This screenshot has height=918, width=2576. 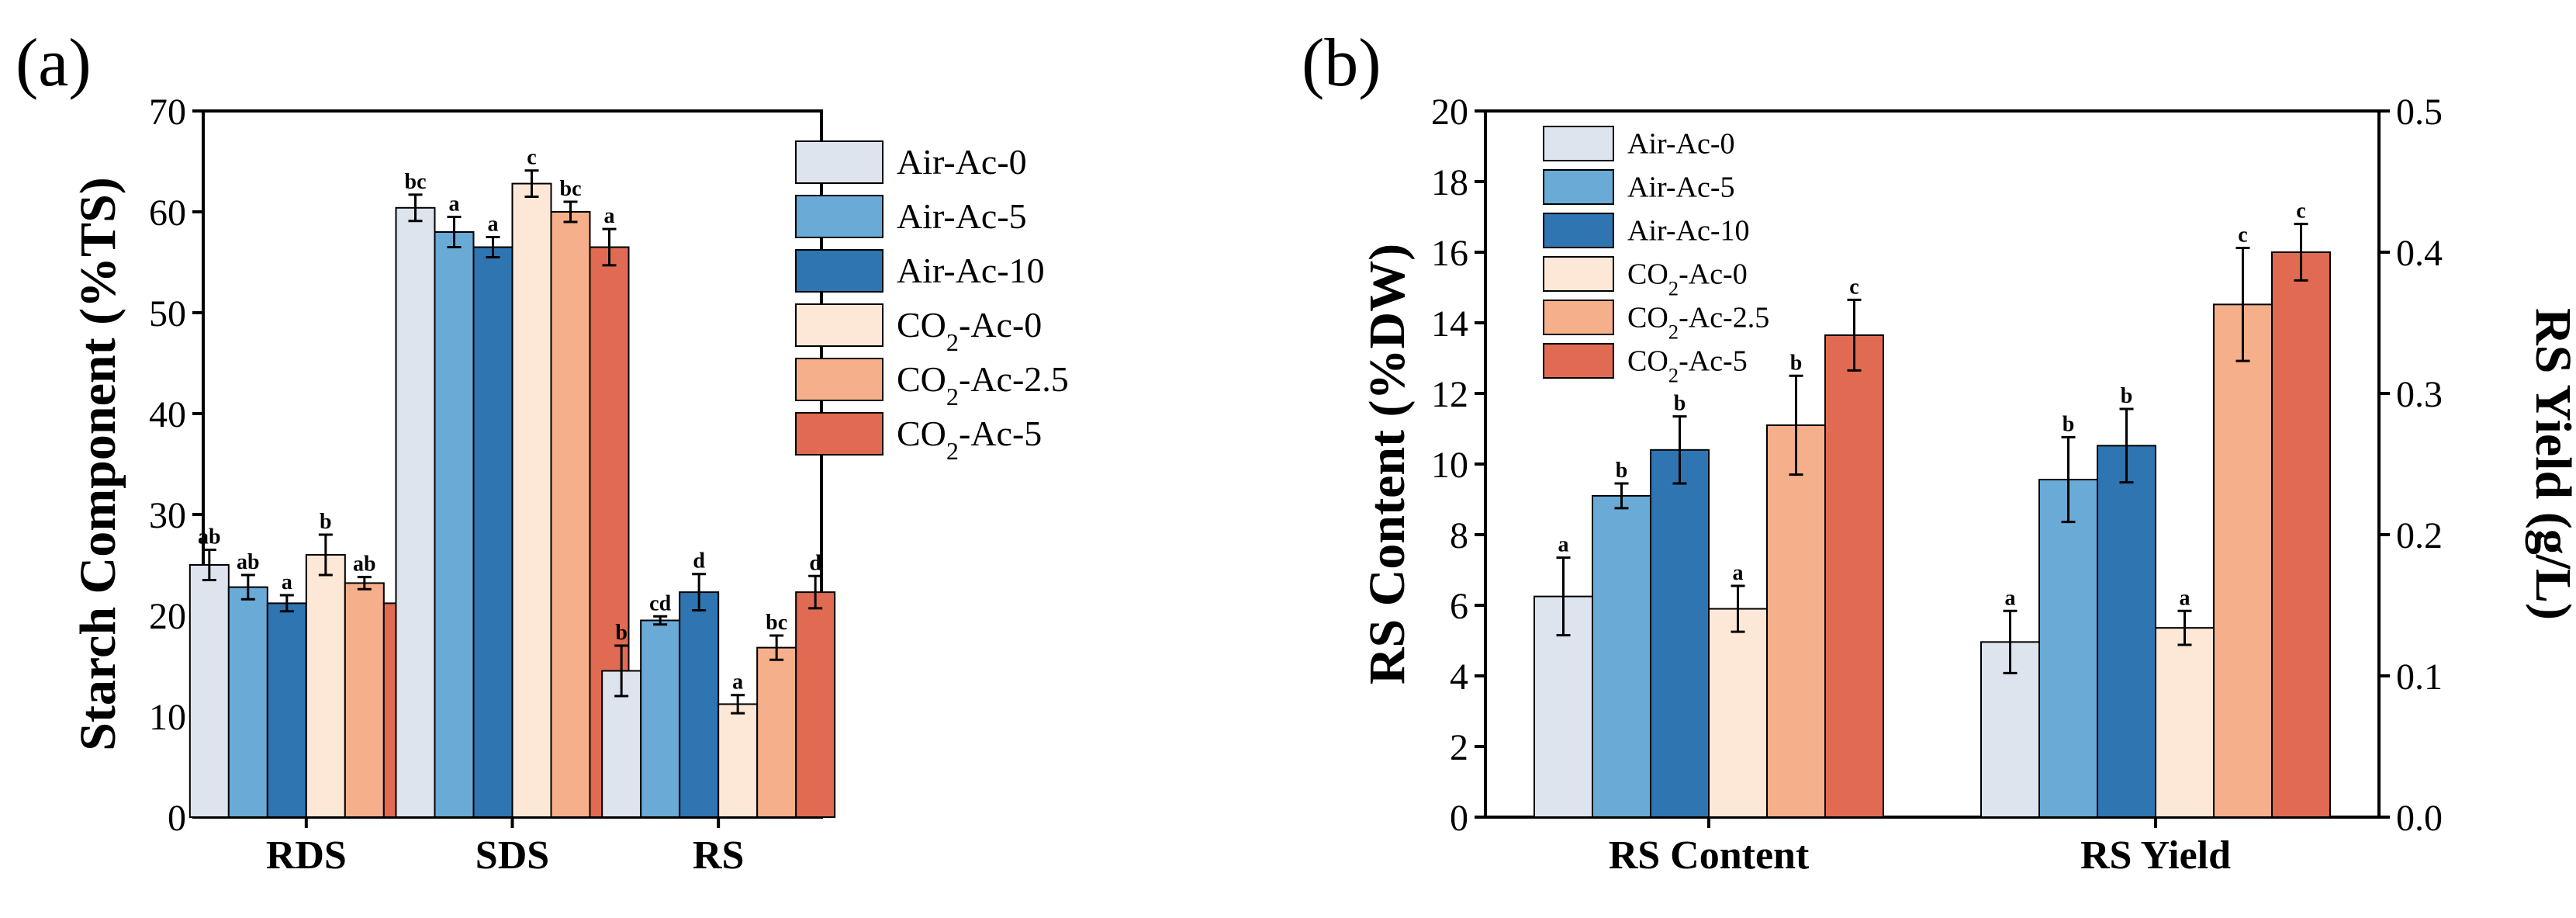 What do you see at coordinates (1387, 464) in the screenshot?
I see `y-axis-title: RS Content (%DW)` at bounding box center [1387, 464].